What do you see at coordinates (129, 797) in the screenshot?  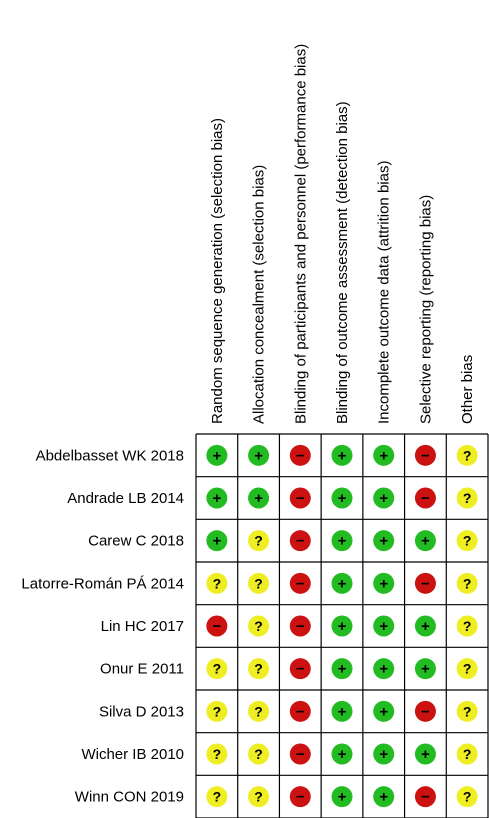 I see `study-label-winn-con-2019: Winn CON 2019` at bounding box center [129, 797].